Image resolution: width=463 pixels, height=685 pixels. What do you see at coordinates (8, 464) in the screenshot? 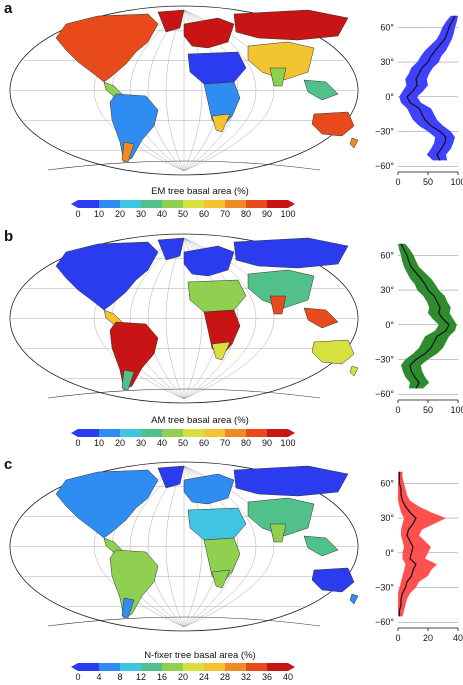
I see `panel-letter: c` at bounding box center [8, 464].